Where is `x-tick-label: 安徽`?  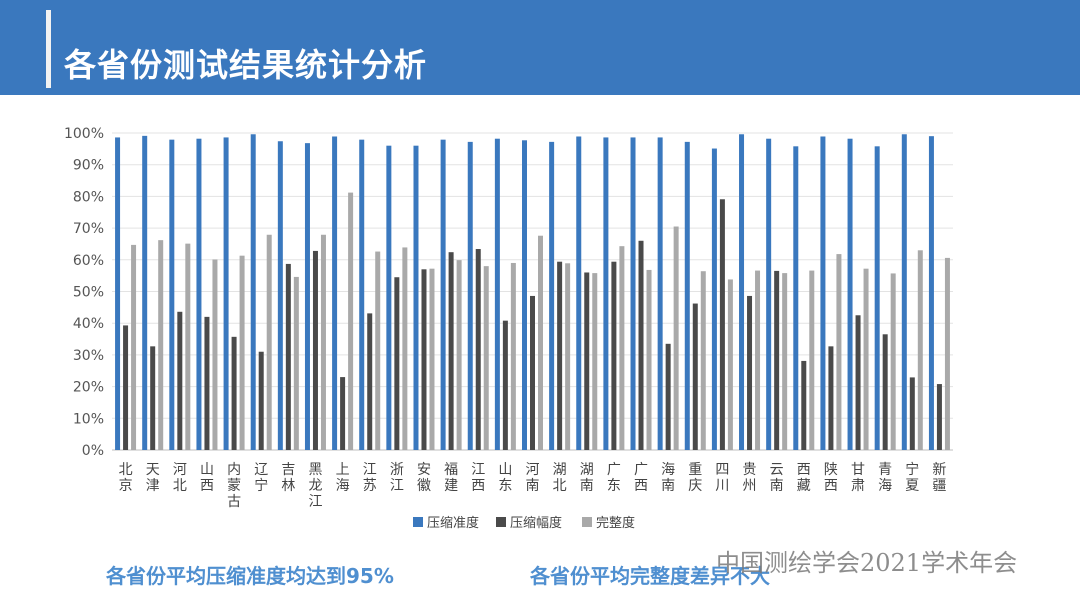 x-tick-label: 安徽 is located at coordinates (424, 478).